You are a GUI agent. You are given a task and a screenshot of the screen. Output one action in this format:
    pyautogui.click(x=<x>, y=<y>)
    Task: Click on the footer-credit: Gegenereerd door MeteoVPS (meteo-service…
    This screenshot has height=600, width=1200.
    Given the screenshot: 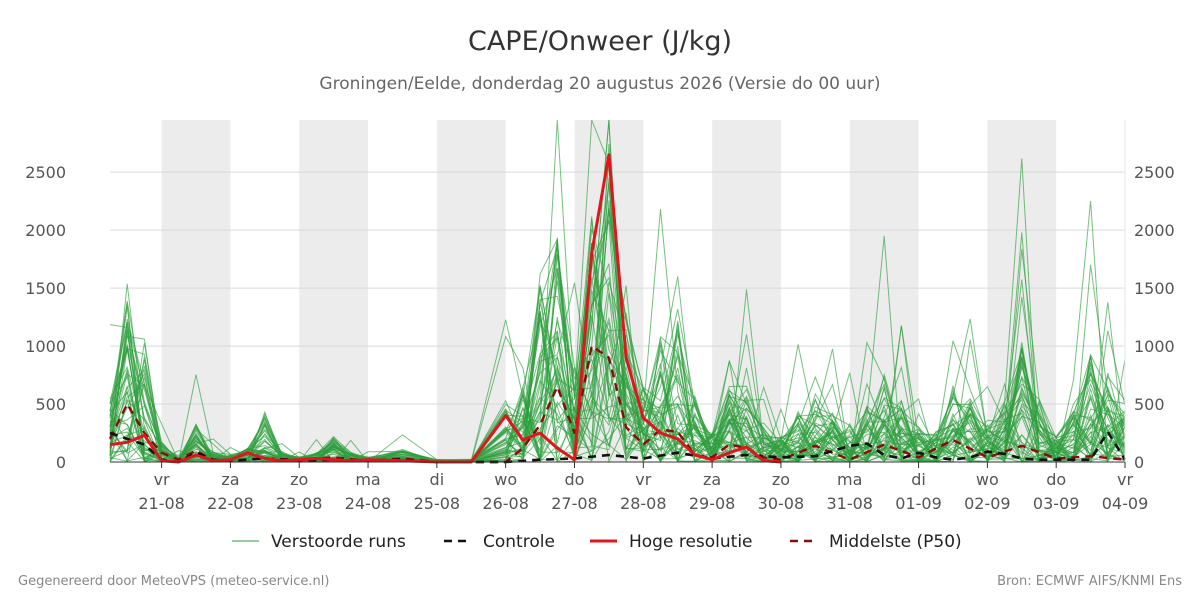 What is the action you would take?
    pyautogui.click(x=173, y=581)
    